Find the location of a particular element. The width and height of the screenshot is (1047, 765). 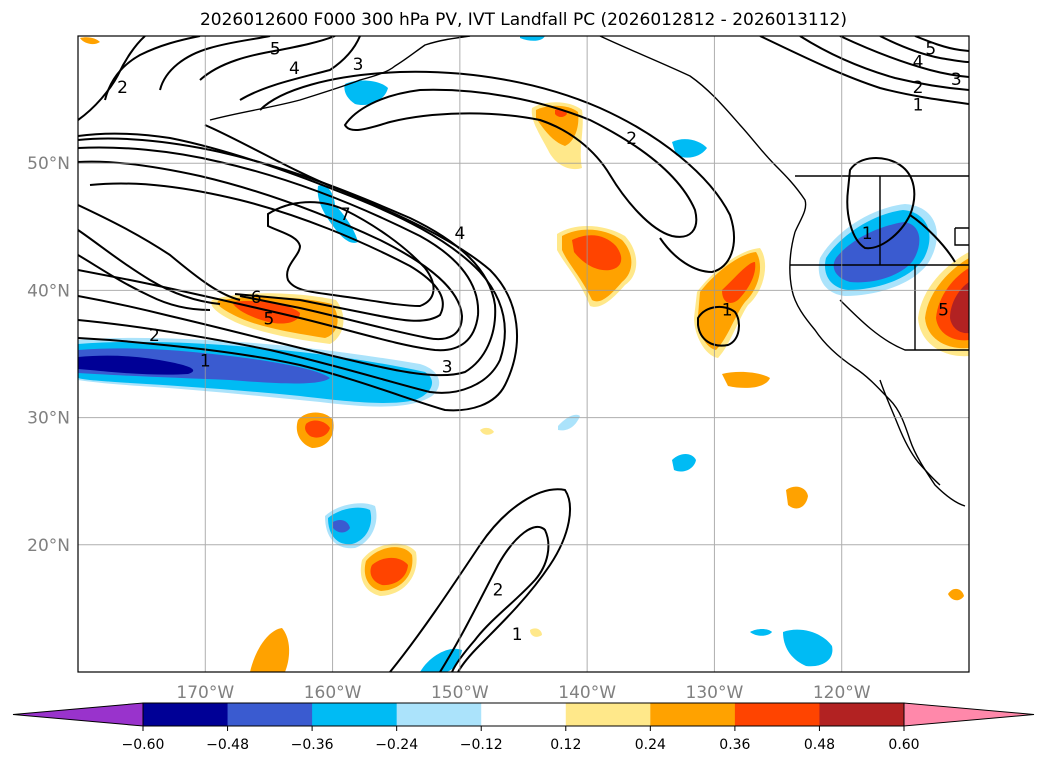

neg-band-medblue is located at coordinates (204, 366).